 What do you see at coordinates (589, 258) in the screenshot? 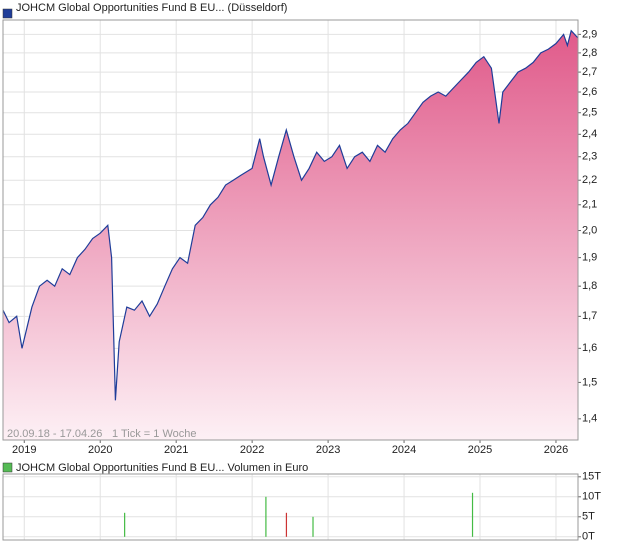
I see `y-tick-label: 1,9` at bounding box center [589, 258].